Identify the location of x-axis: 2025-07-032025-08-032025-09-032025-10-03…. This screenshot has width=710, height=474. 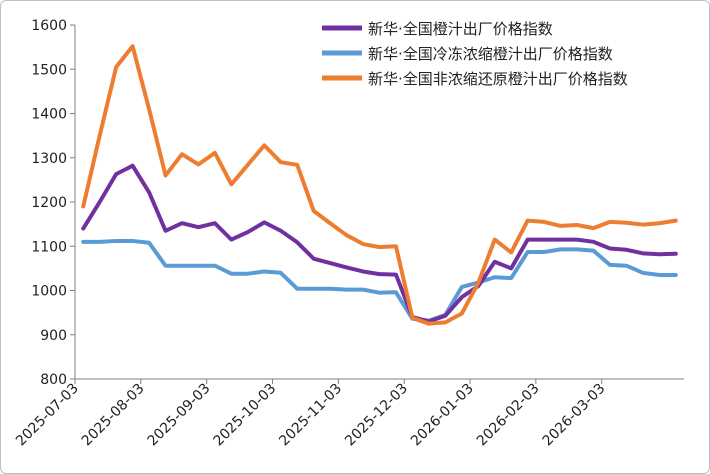
(348, 414).